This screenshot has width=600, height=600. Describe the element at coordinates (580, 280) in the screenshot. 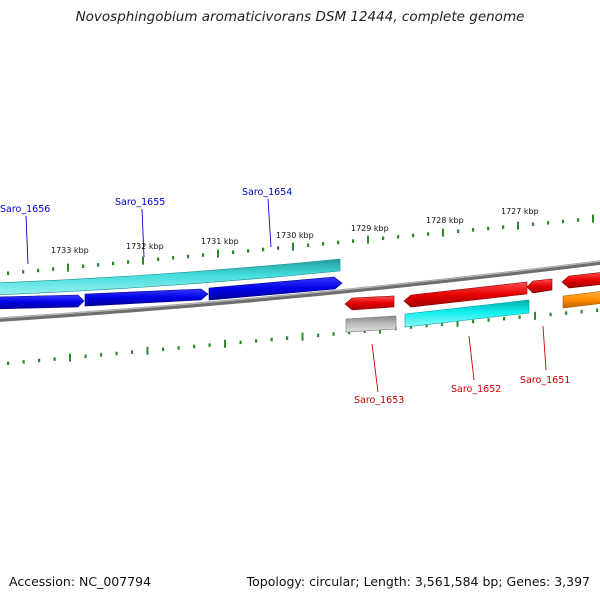

I see `gene-arrow-next` at that location.